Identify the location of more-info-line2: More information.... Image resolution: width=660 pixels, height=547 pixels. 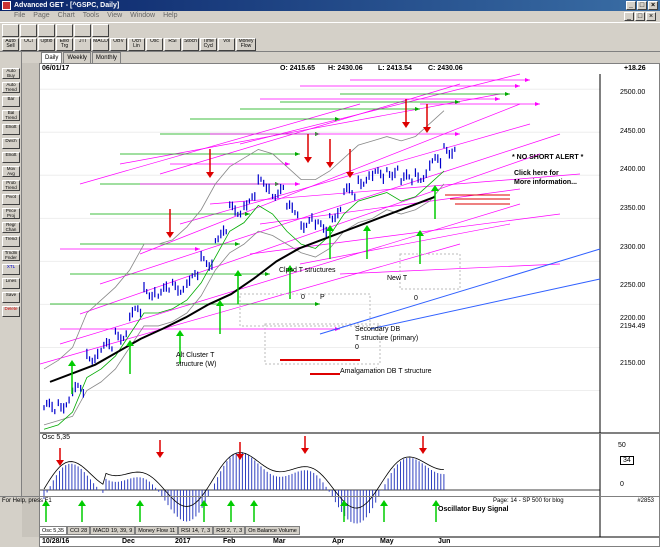
(545, 182).